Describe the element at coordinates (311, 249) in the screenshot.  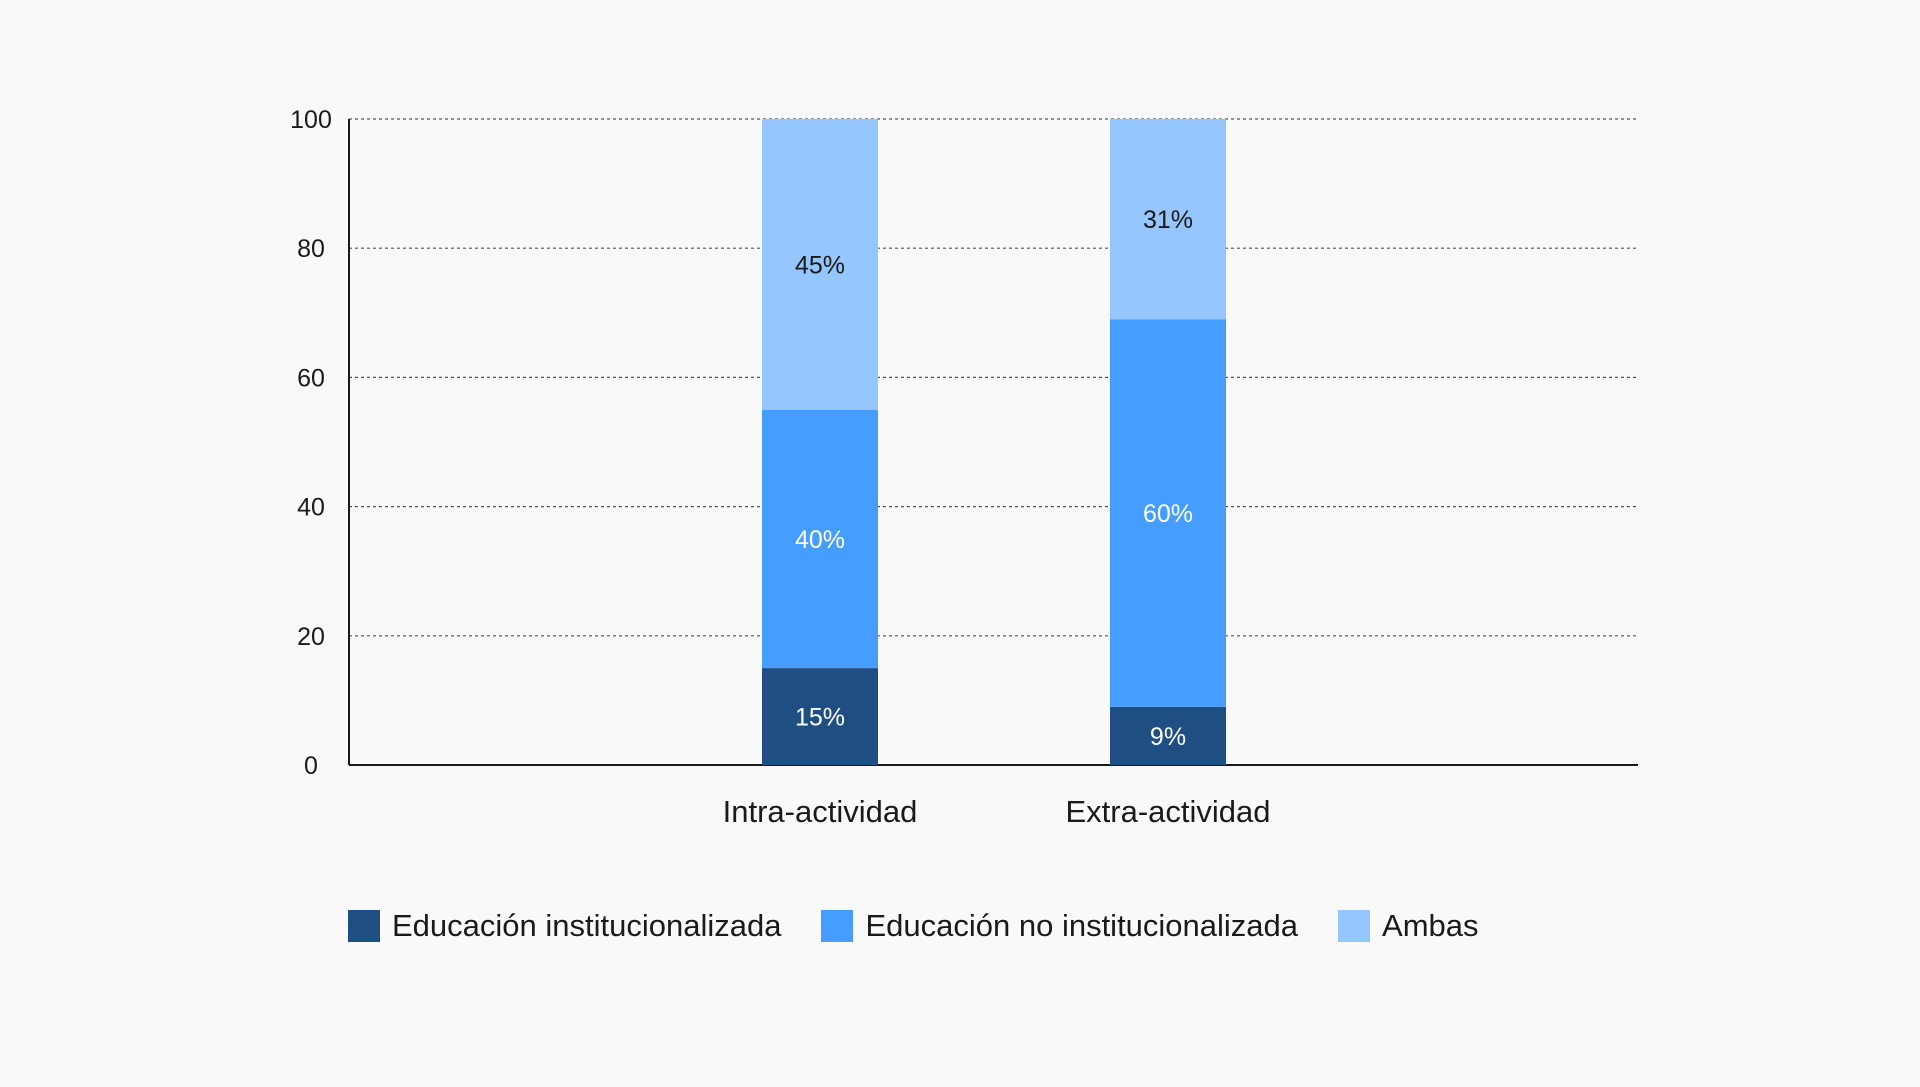
I see `y-tick-label: 80` at that location.